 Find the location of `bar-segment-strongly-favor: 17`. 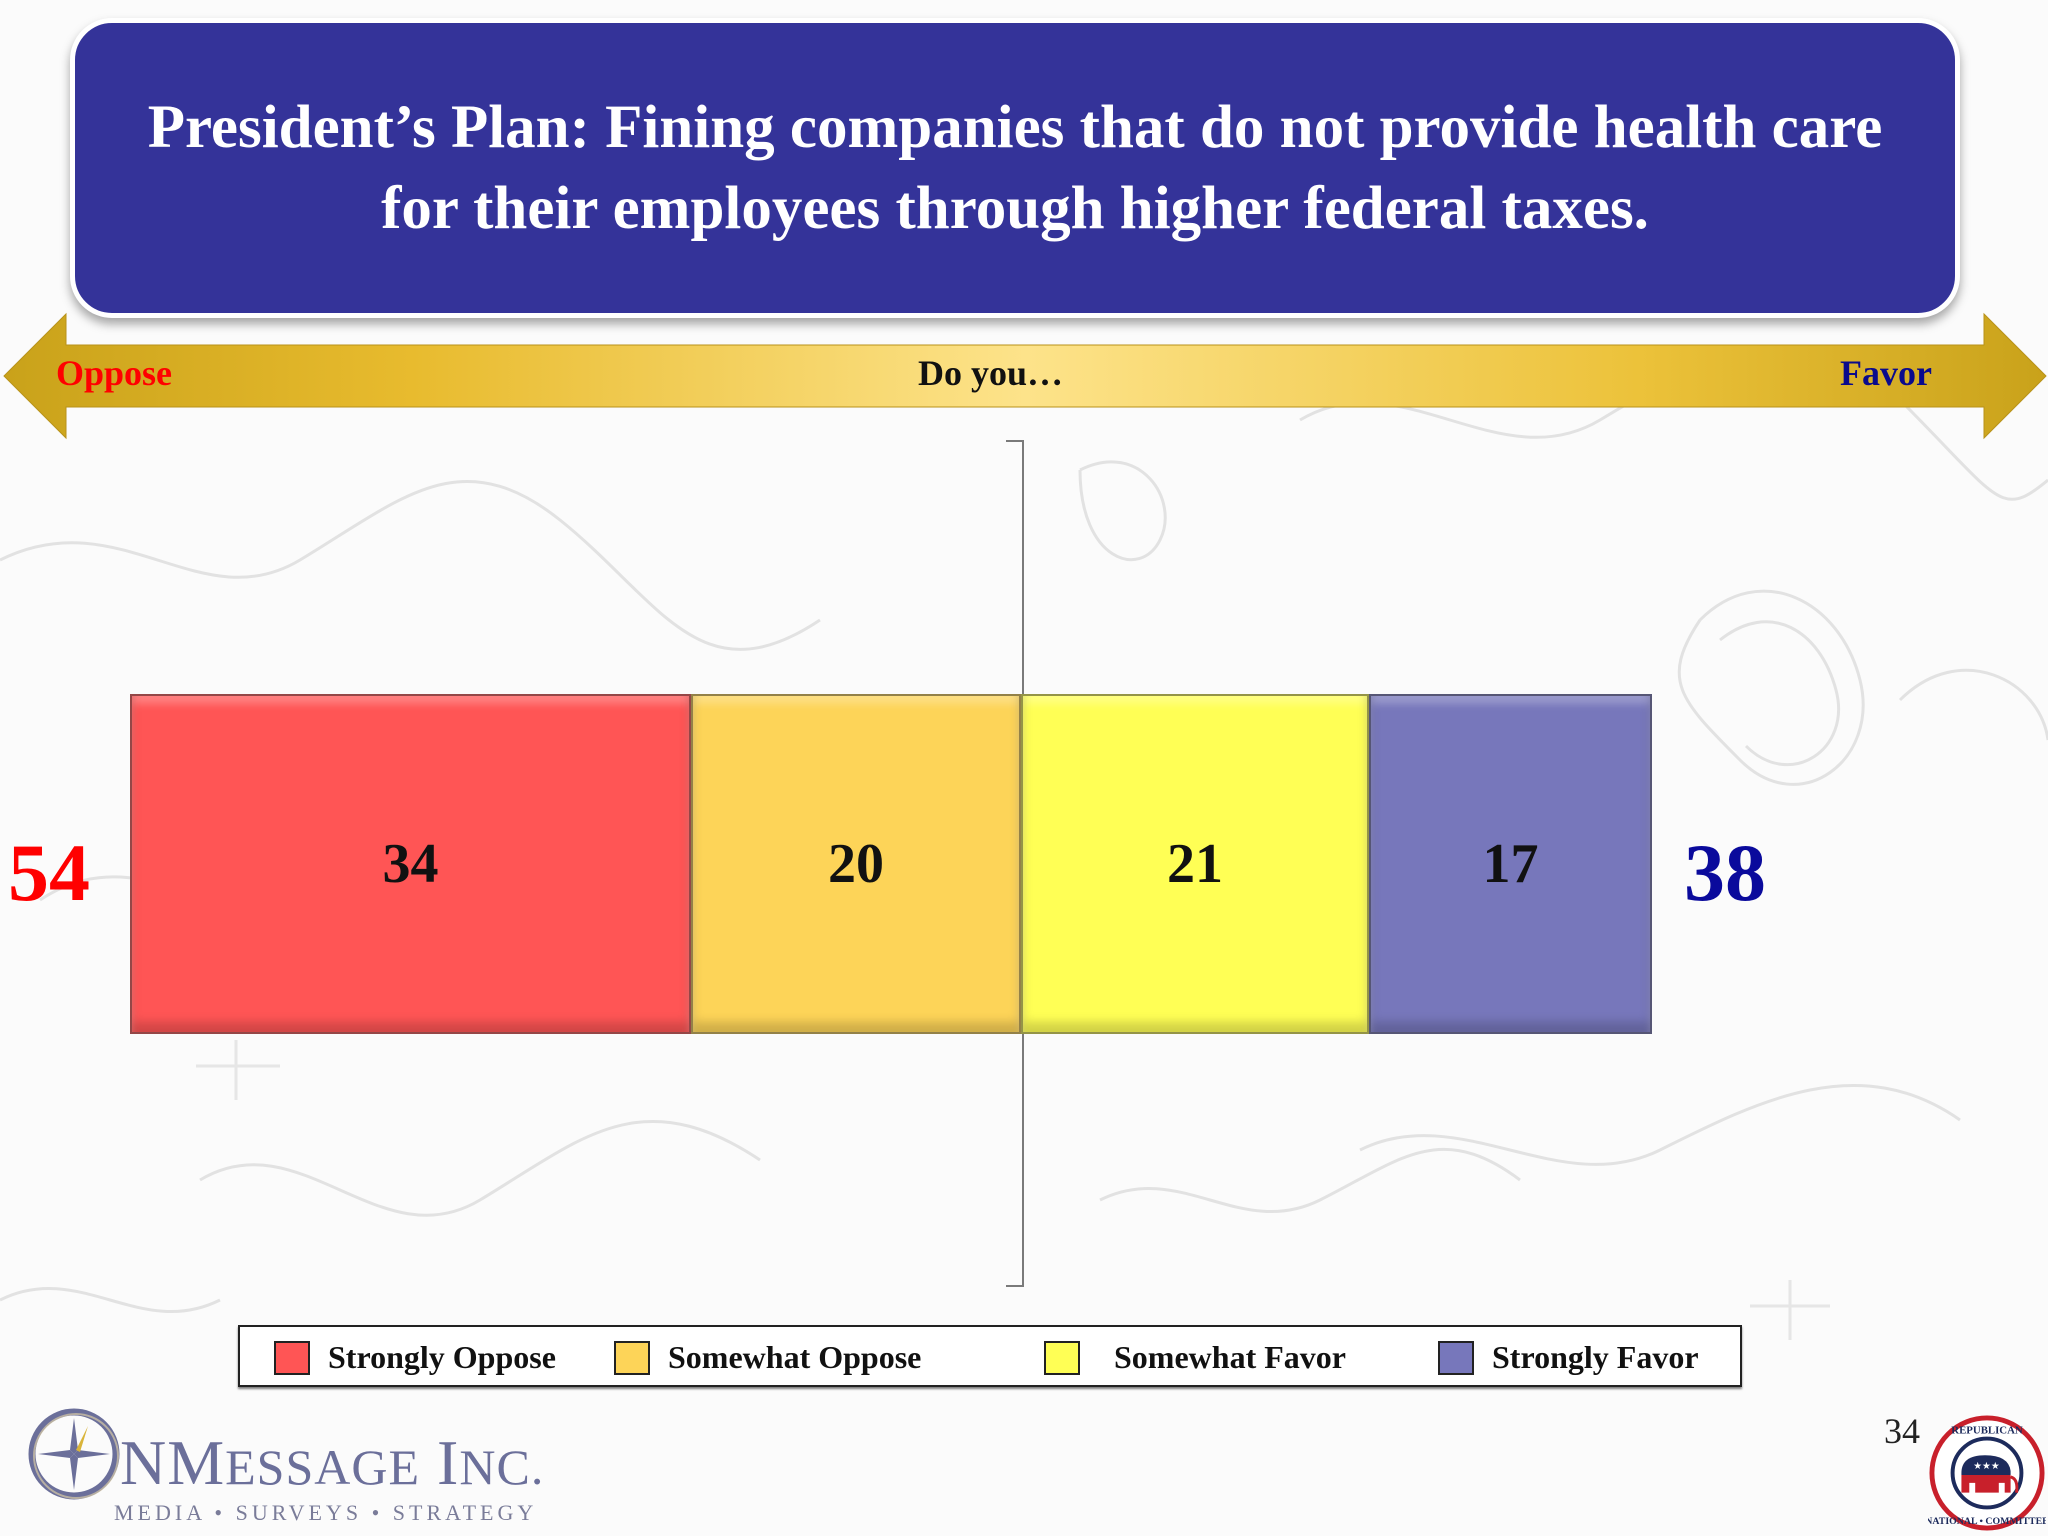

bar-segment-strongly-favor: 17 is located at coordinates (1510, 864).